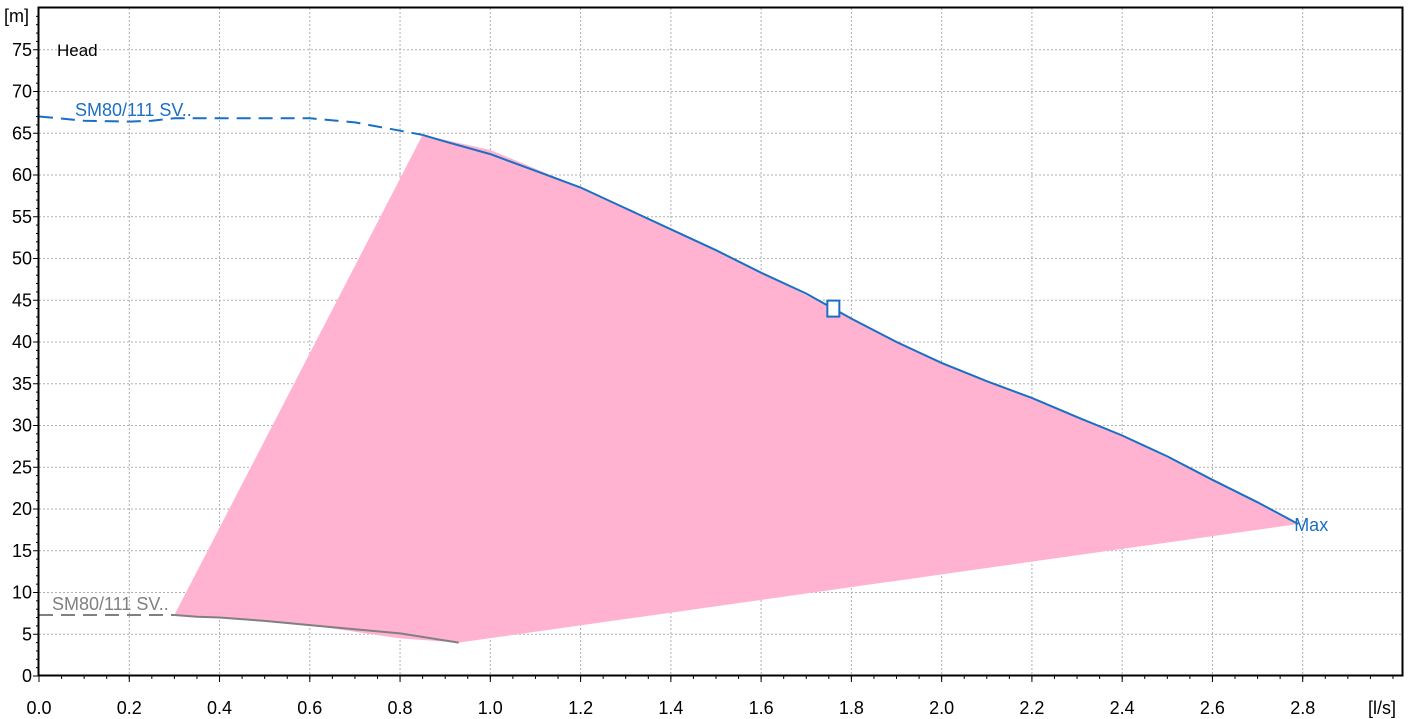 This screenshot has width=1408, height=719. Describe the element at coordinates (22, 133) in the screenshot. I see `y-tick-label: 65` at that location.